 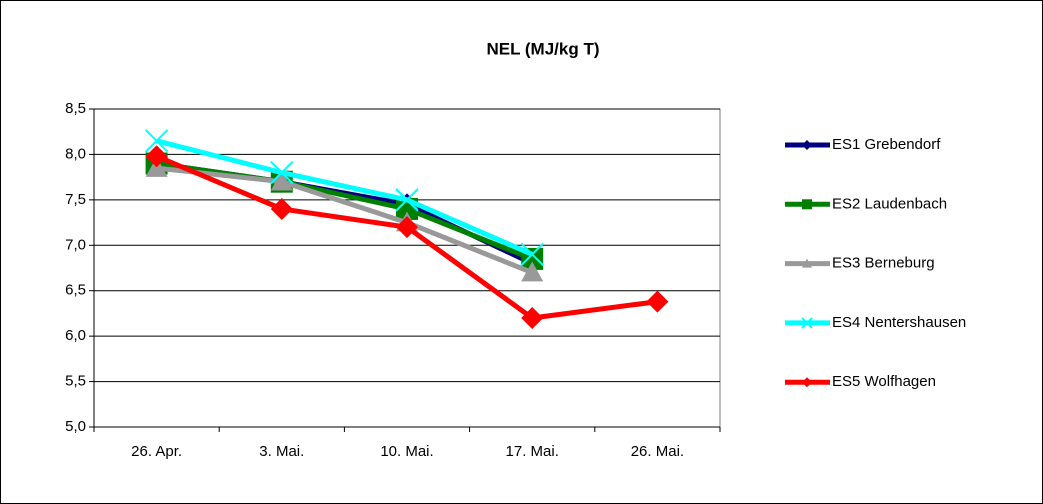 I want to click on chart-title: NEL (MJ/kg T), so click(x=542, y=48).